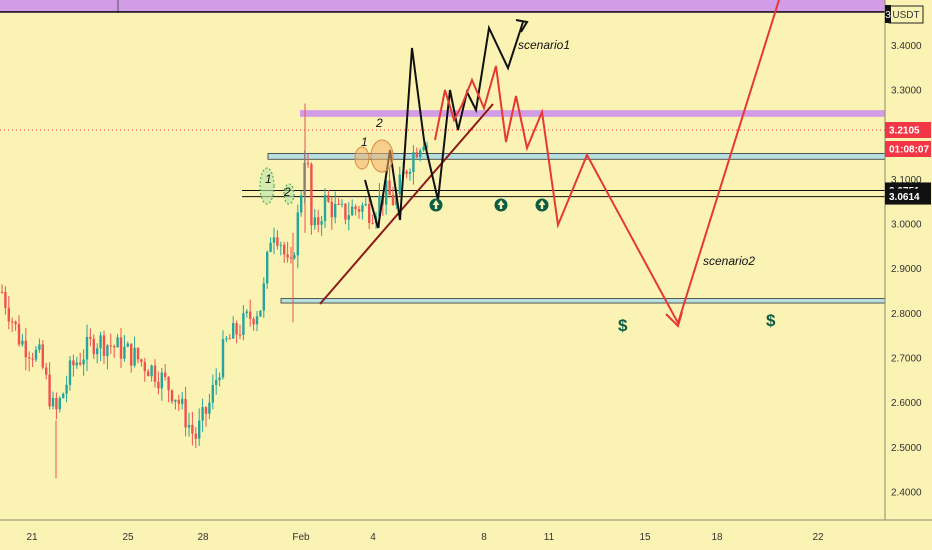  What do you see at coordinates (906, 403) in the screenshot?
I see `y-tick-label: 2.6000` at bounding box center [906, 403].